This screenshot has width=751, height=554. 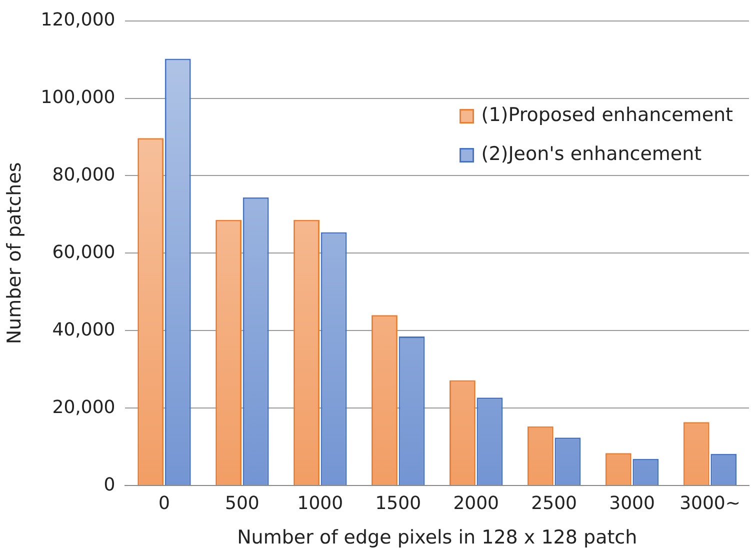 I want to click on y-tick-label: 0, so click(x=110, y=485).